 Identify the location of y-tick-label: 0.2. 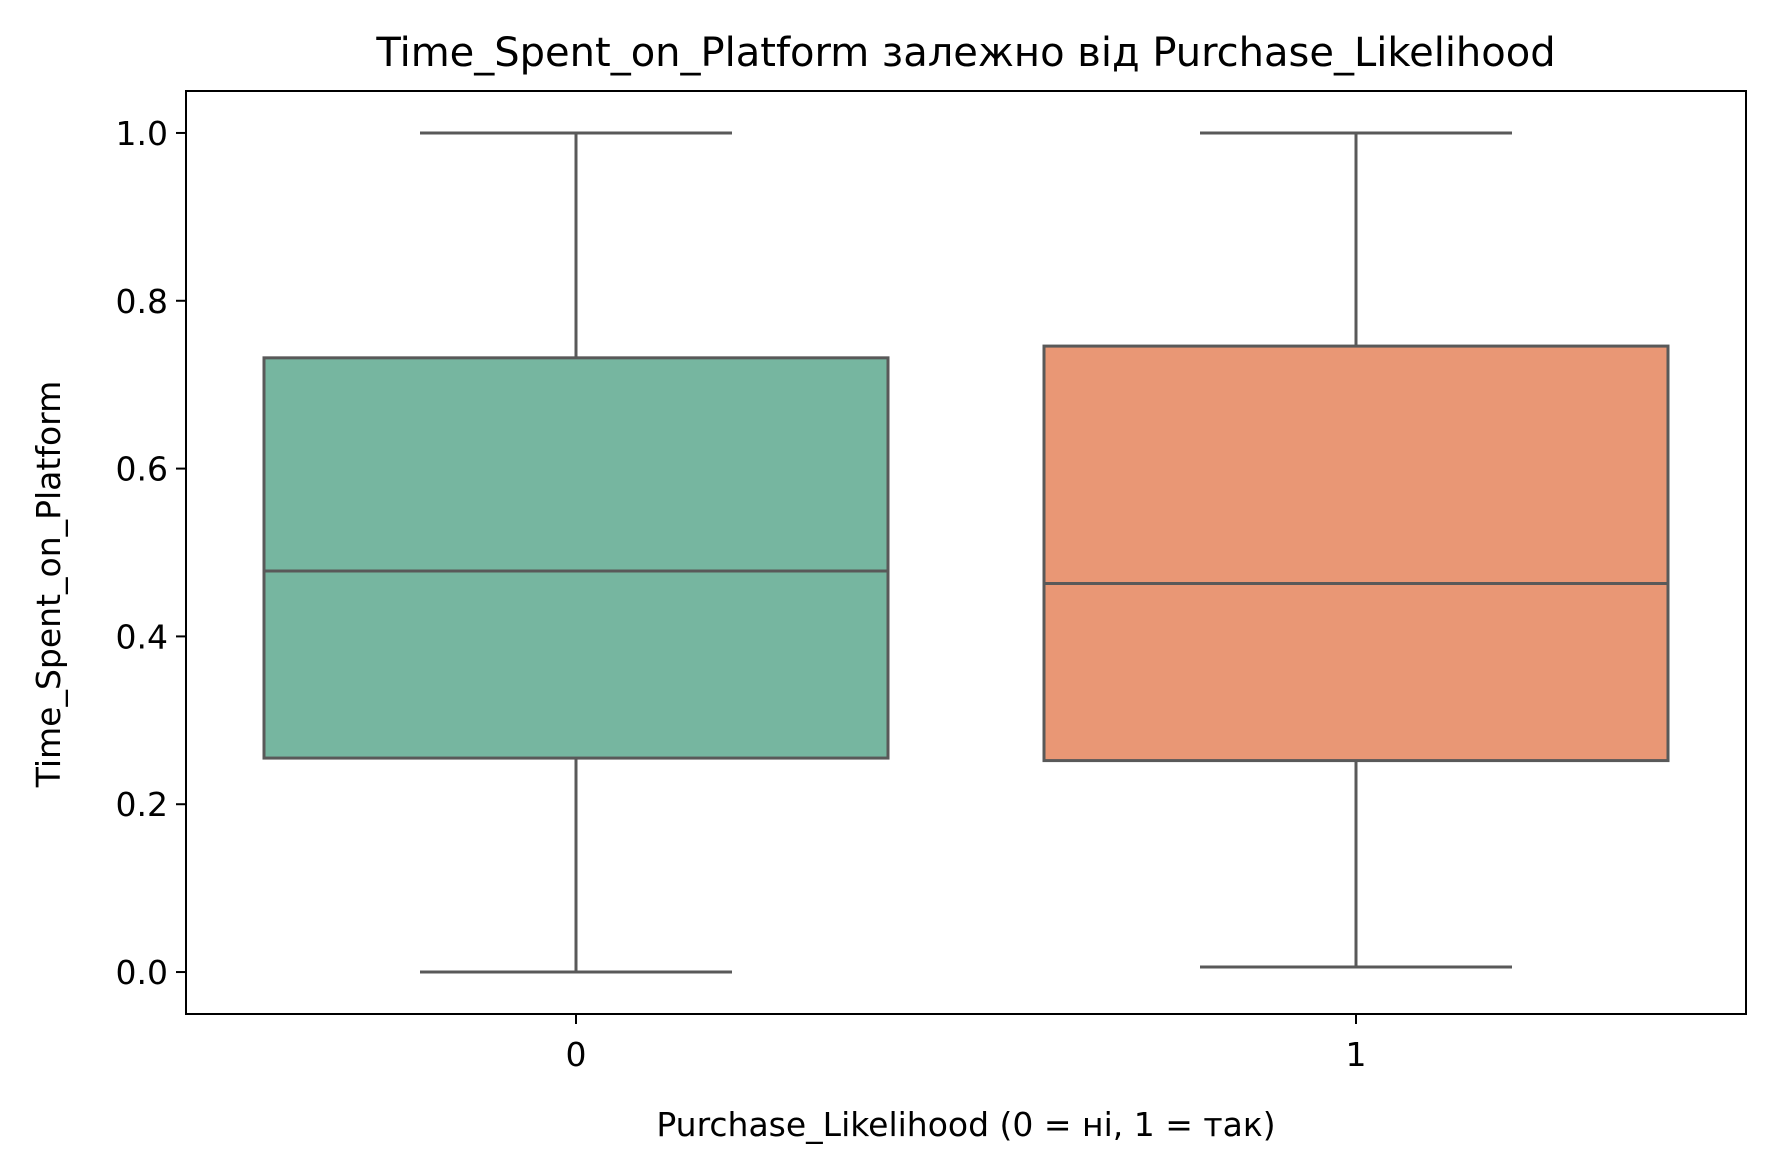
(142, 804).